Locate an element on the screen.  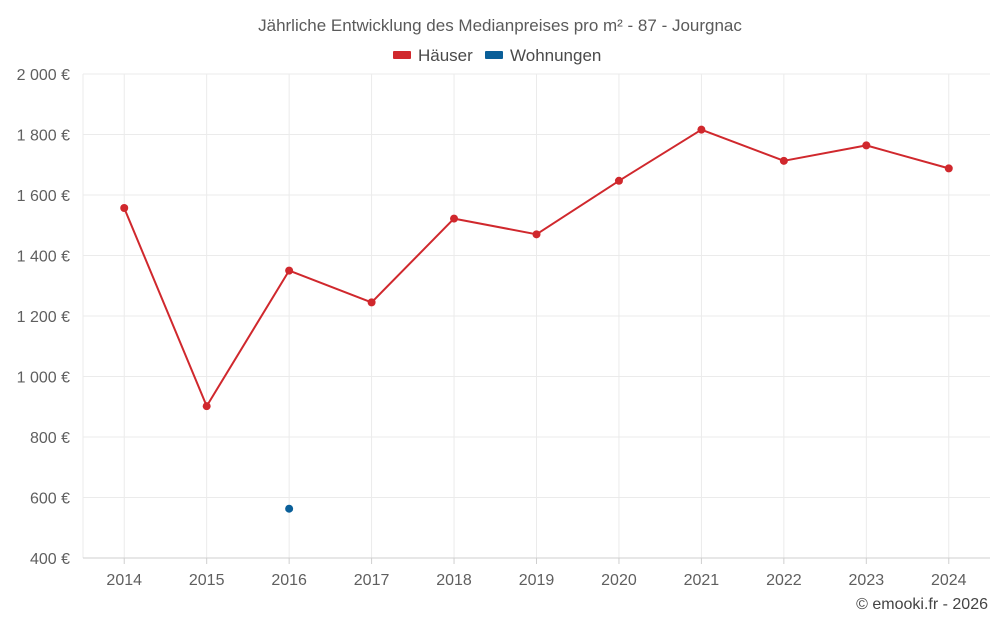
legend-item-haeuser: Häuser is located at coordinates (433, 55).